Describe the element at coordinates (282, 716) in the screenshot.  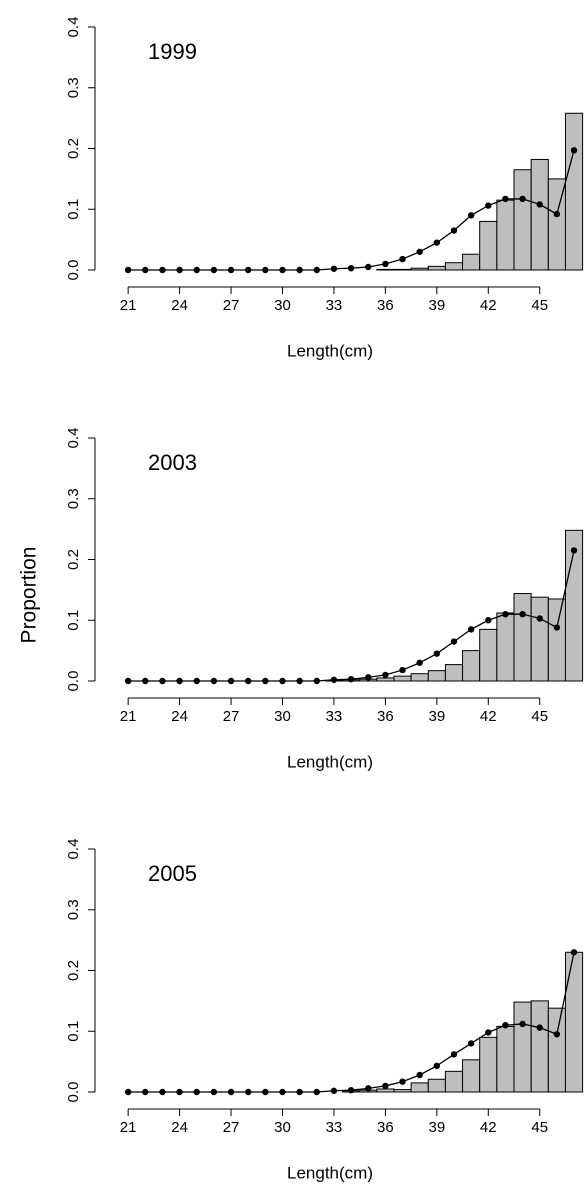
I see `x-tick-label: 30` at that location.